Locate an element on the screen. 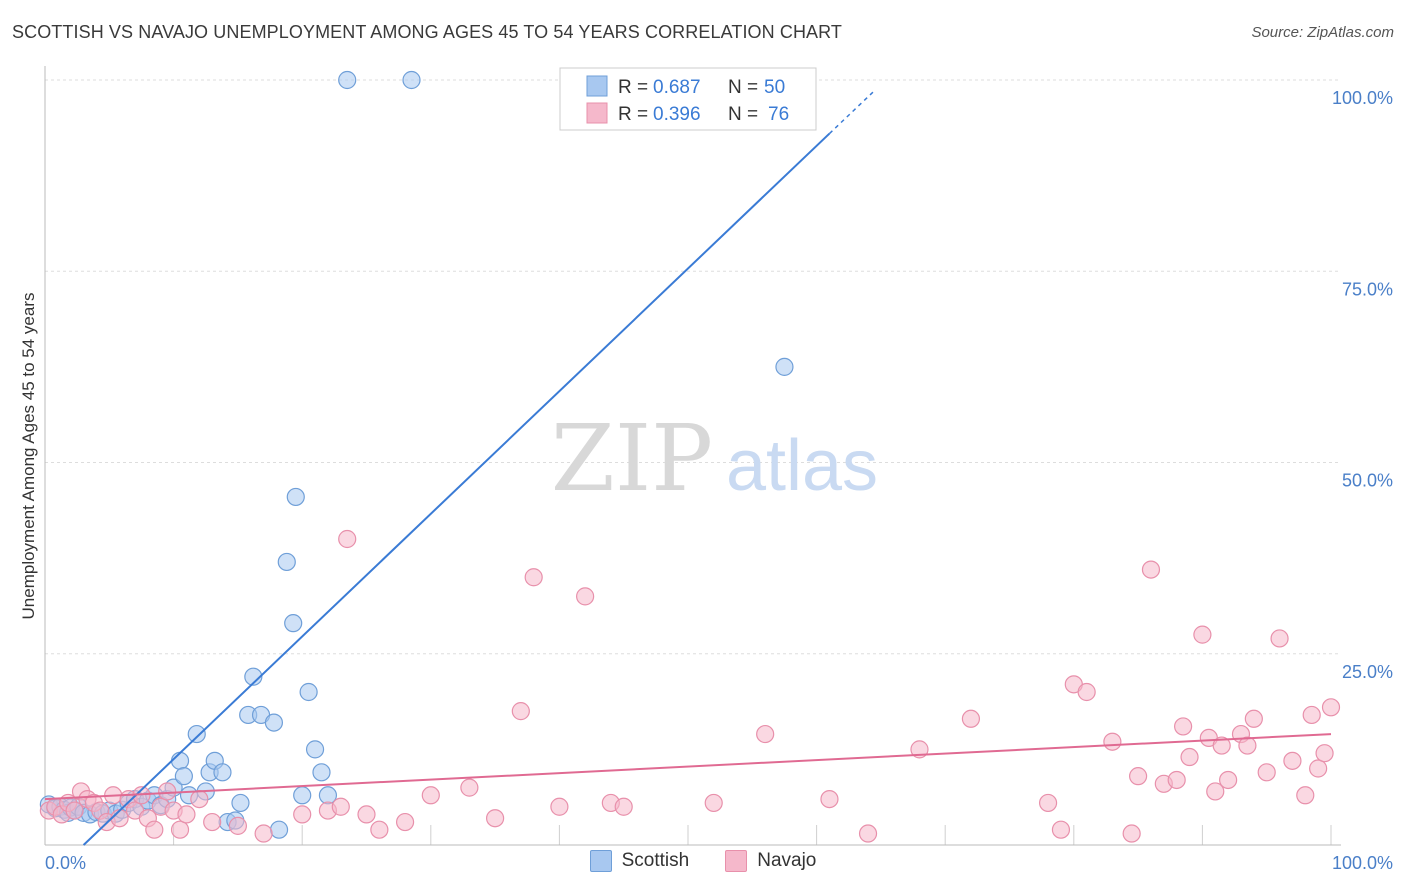 This screenshot has width=1406, height=892. scottish-r-value: 0.687 is located at coordinates (677, 87).